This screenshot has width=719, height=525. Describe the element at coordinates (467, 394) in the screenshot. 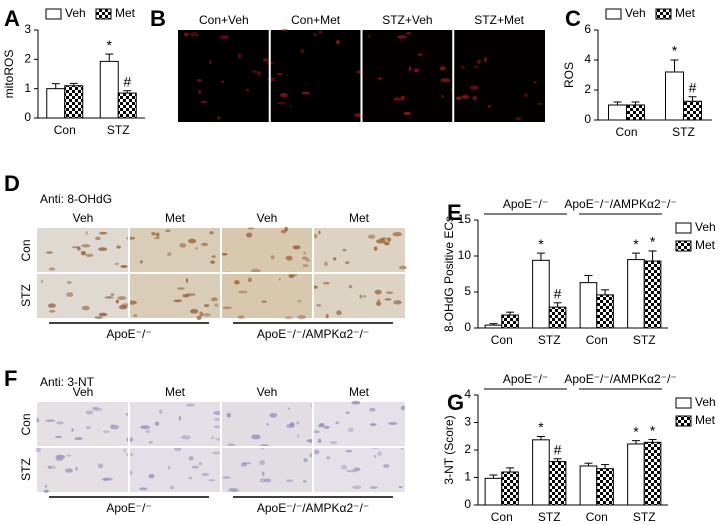

I see `y-tick-label: 4` at that location.